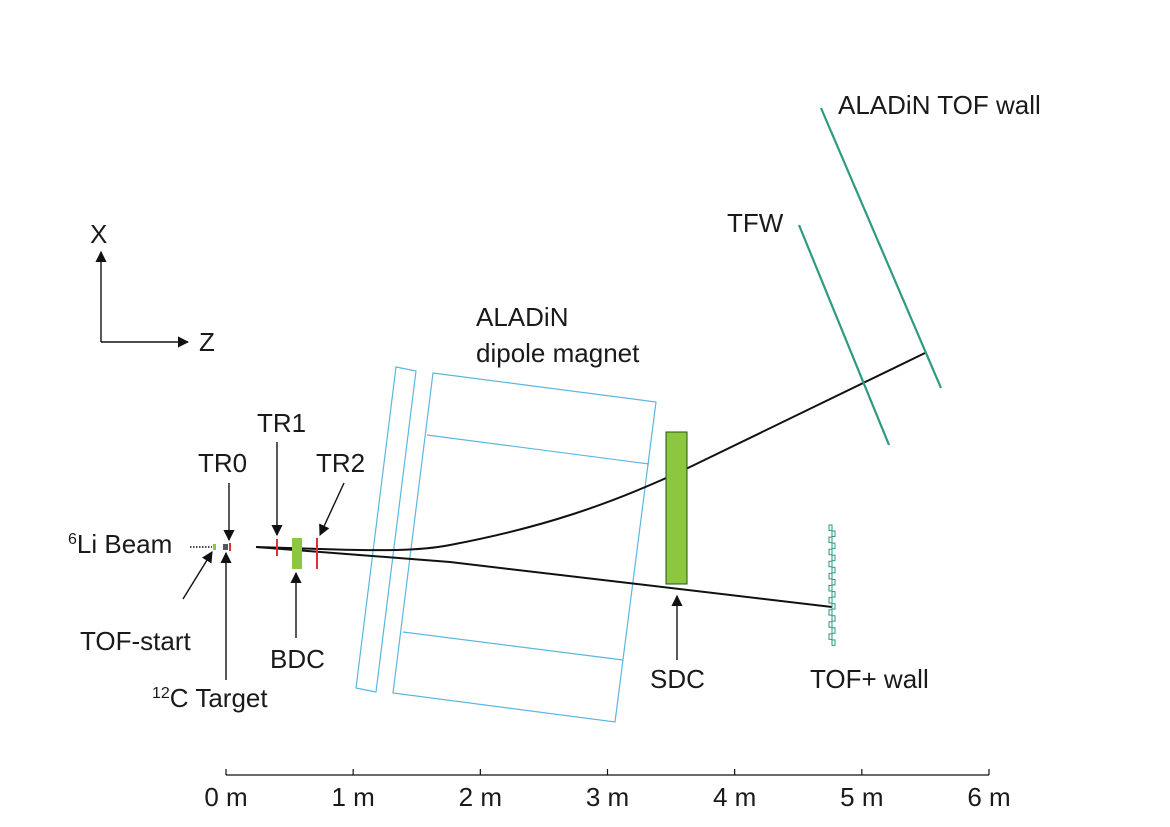 The image size is (1170, 827). What do you see at coordinates (988, 797) in the screenshot?
I see `scale-tick-label: 6 m` at bounding box center [988, 797].